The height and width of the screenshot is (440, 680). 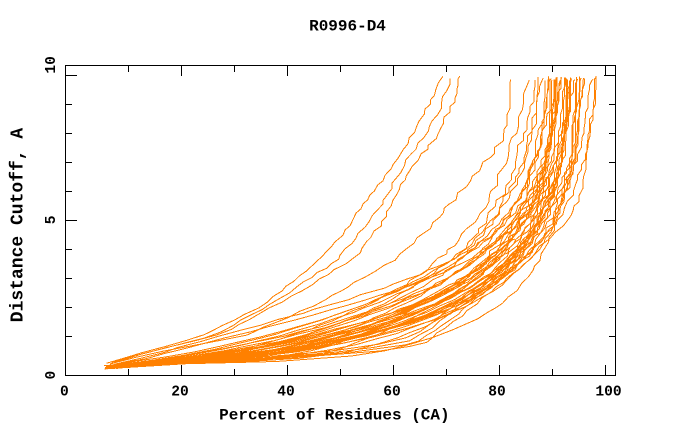 What do you see at coordinates (347, 27) in the screenshot?
I see `svg-text: R0996-D4` at bounding box center [347, 27].